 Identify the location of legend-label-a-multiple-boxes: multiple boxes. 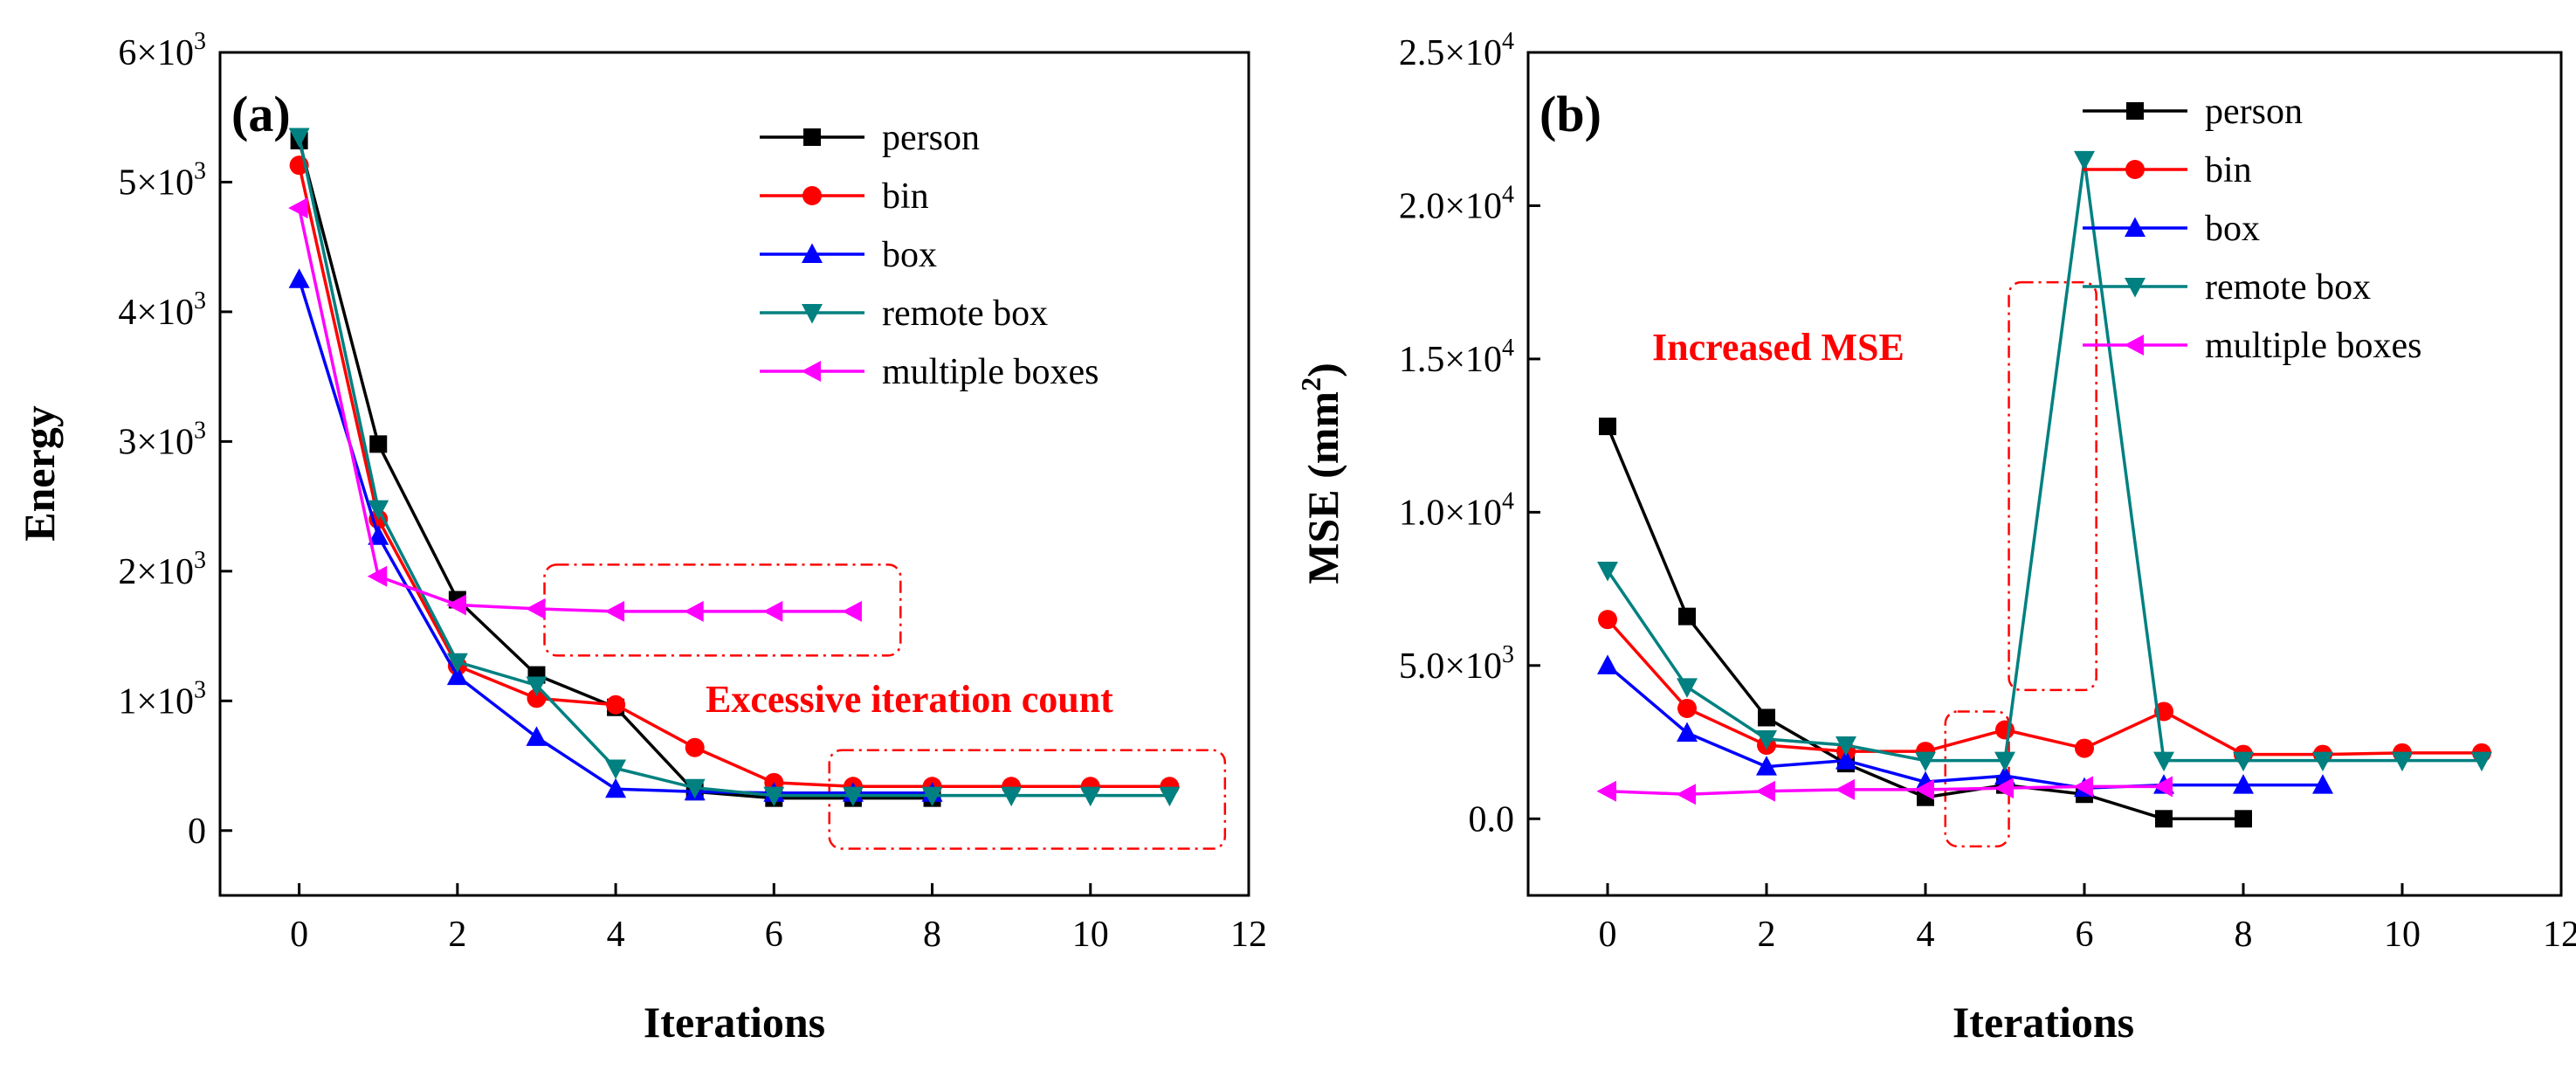
(990, 372).